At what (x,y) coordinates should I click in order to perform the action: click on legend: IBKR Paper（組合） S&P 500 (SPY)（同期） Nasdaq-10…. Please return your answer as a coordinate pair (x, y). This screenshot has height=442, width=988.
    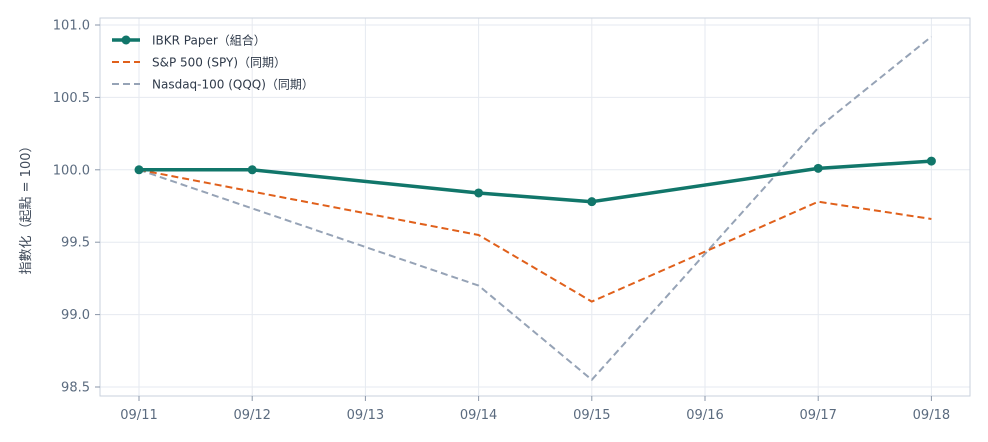
    Looking at the image, I should click on (213, 62).